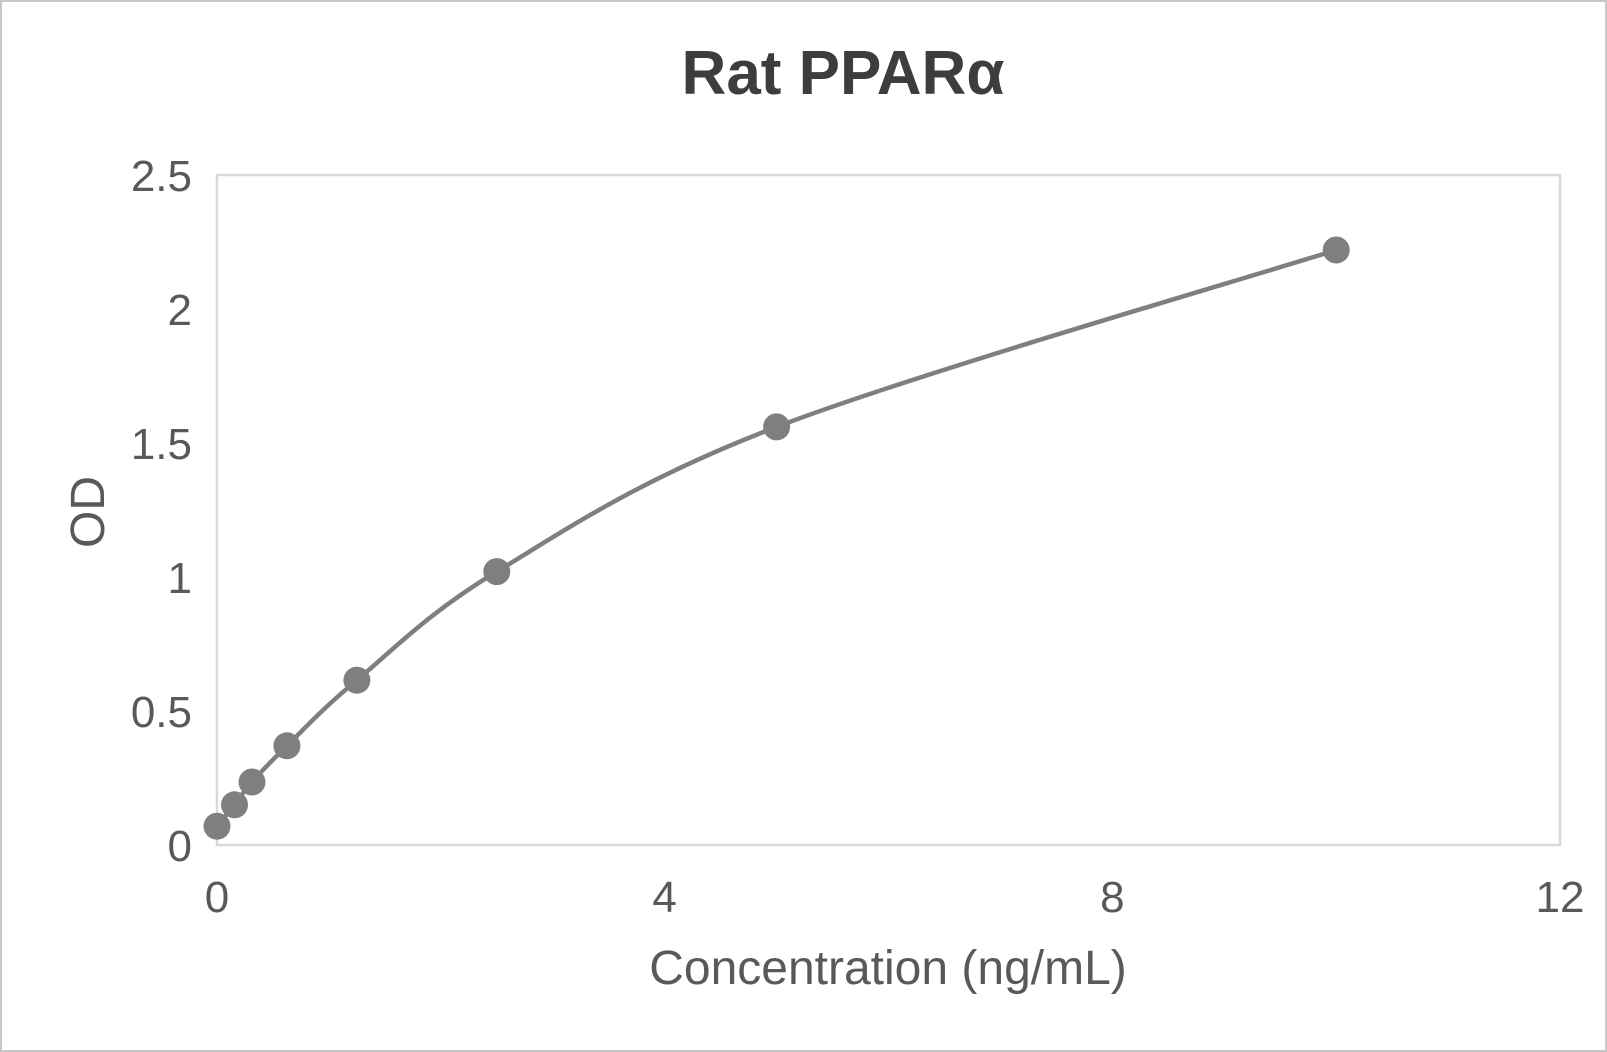 The height and width of the screenshot is (1052, 1607). I want to click on y-tick-label: 1.5, so click(161, 444).